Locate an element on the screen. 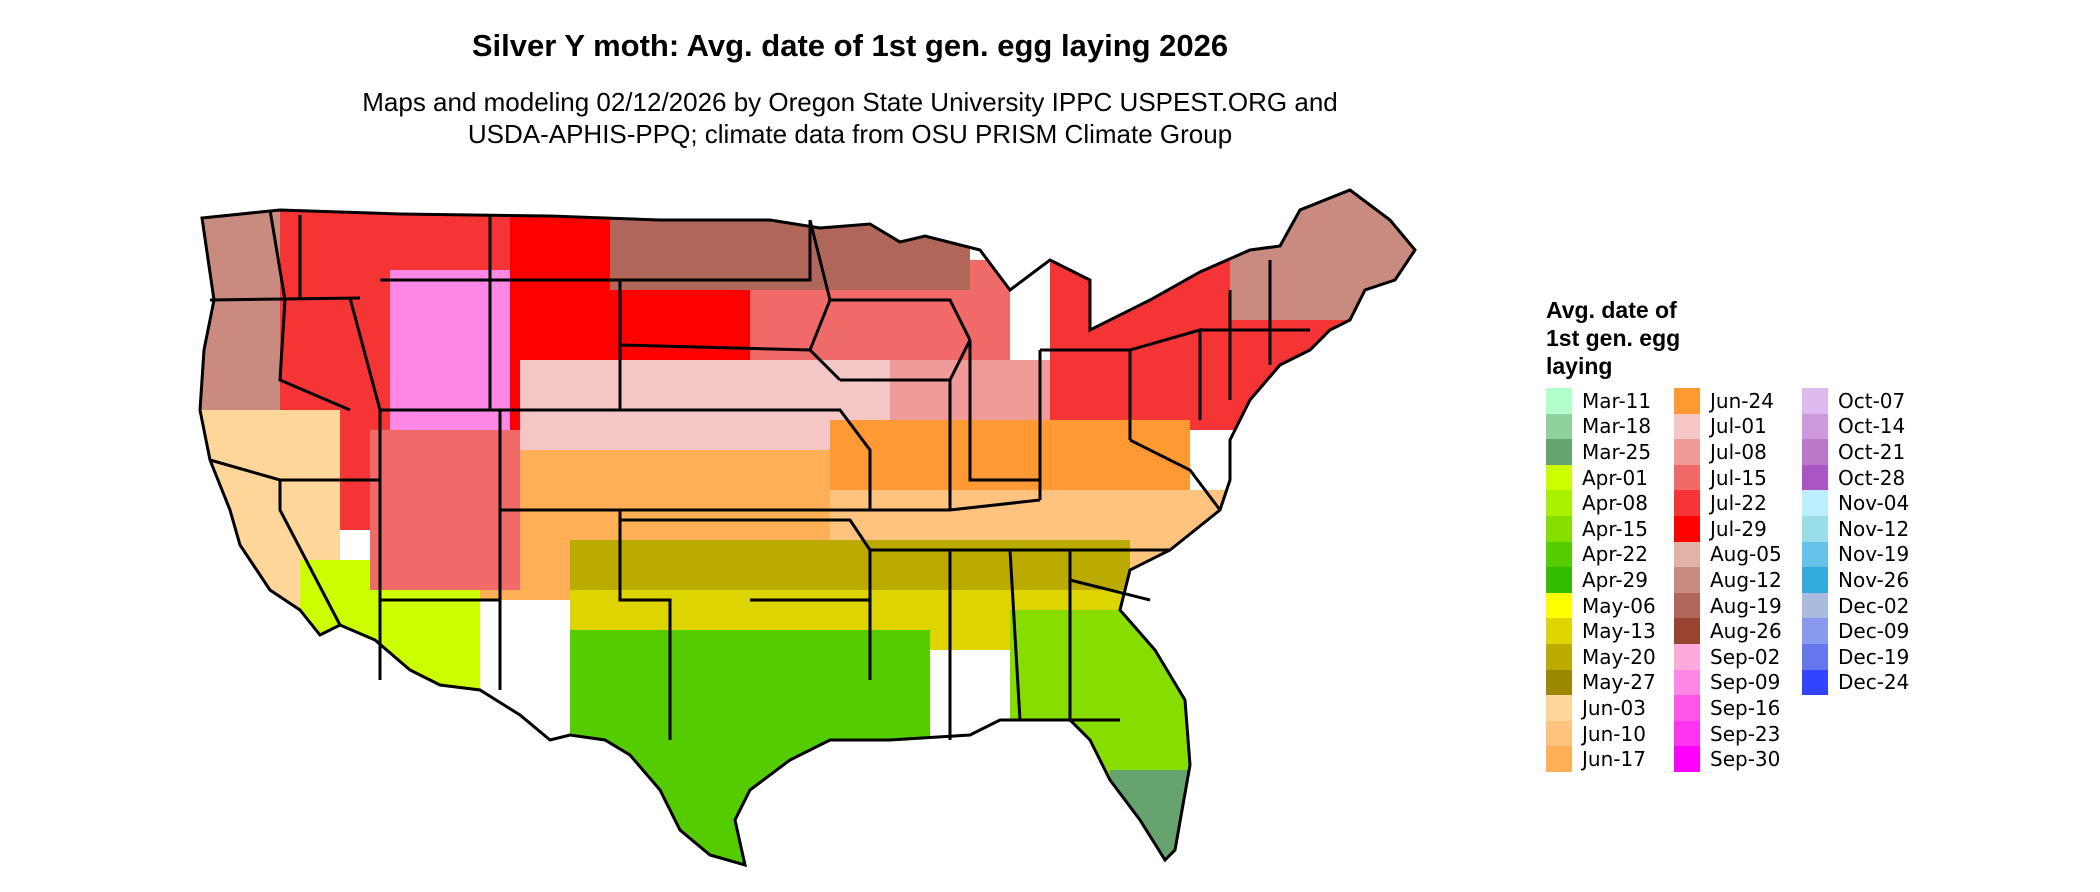  legend-item: Sep-09 is located at coordinates (1738, 682).